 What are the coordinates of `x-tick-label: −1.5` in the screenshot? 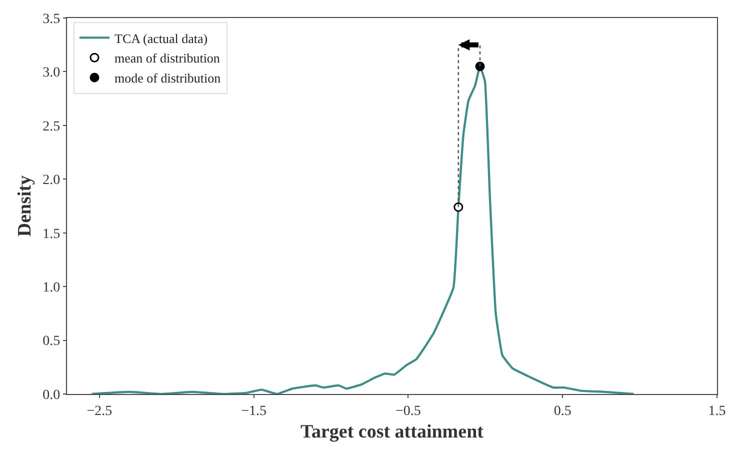 It's located at (254, 411).